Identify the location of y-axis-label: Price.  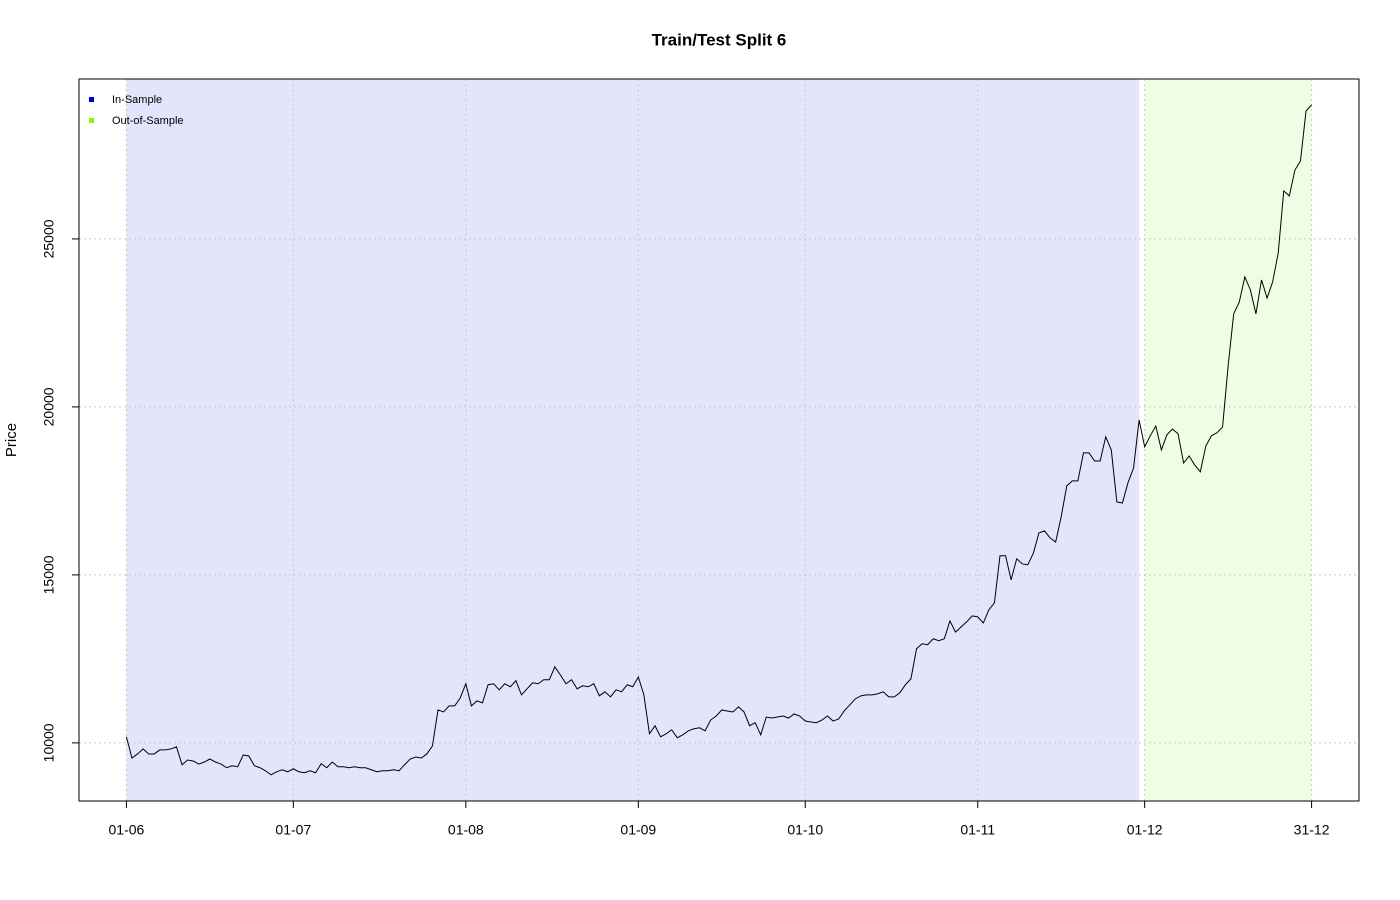
(11, 440).